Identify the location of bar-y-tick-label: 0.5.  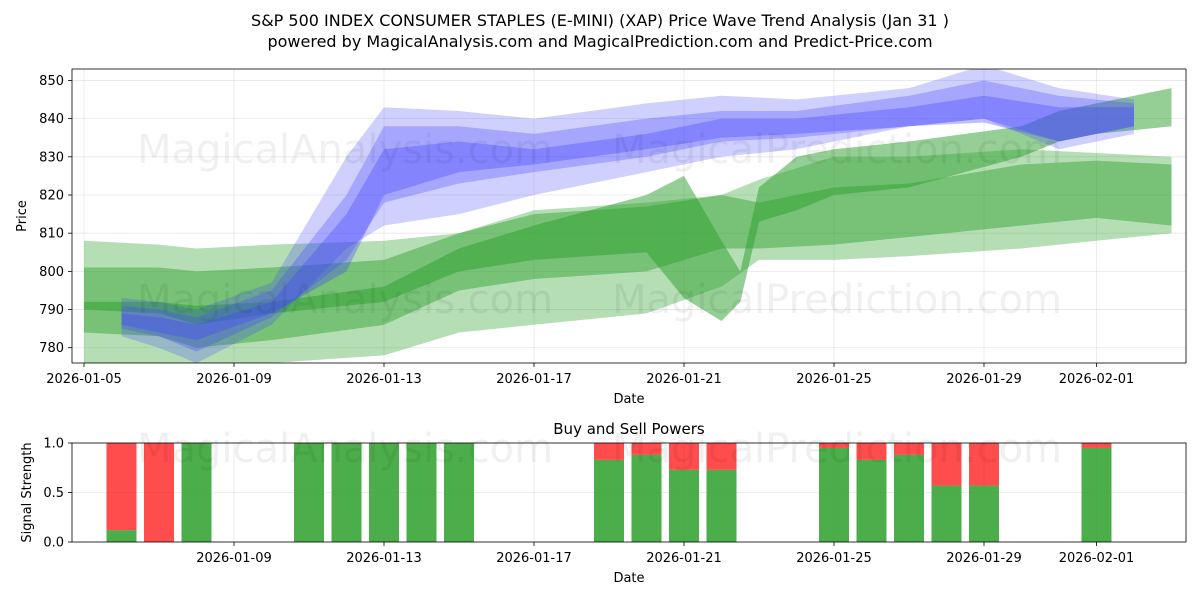
(53, 493).